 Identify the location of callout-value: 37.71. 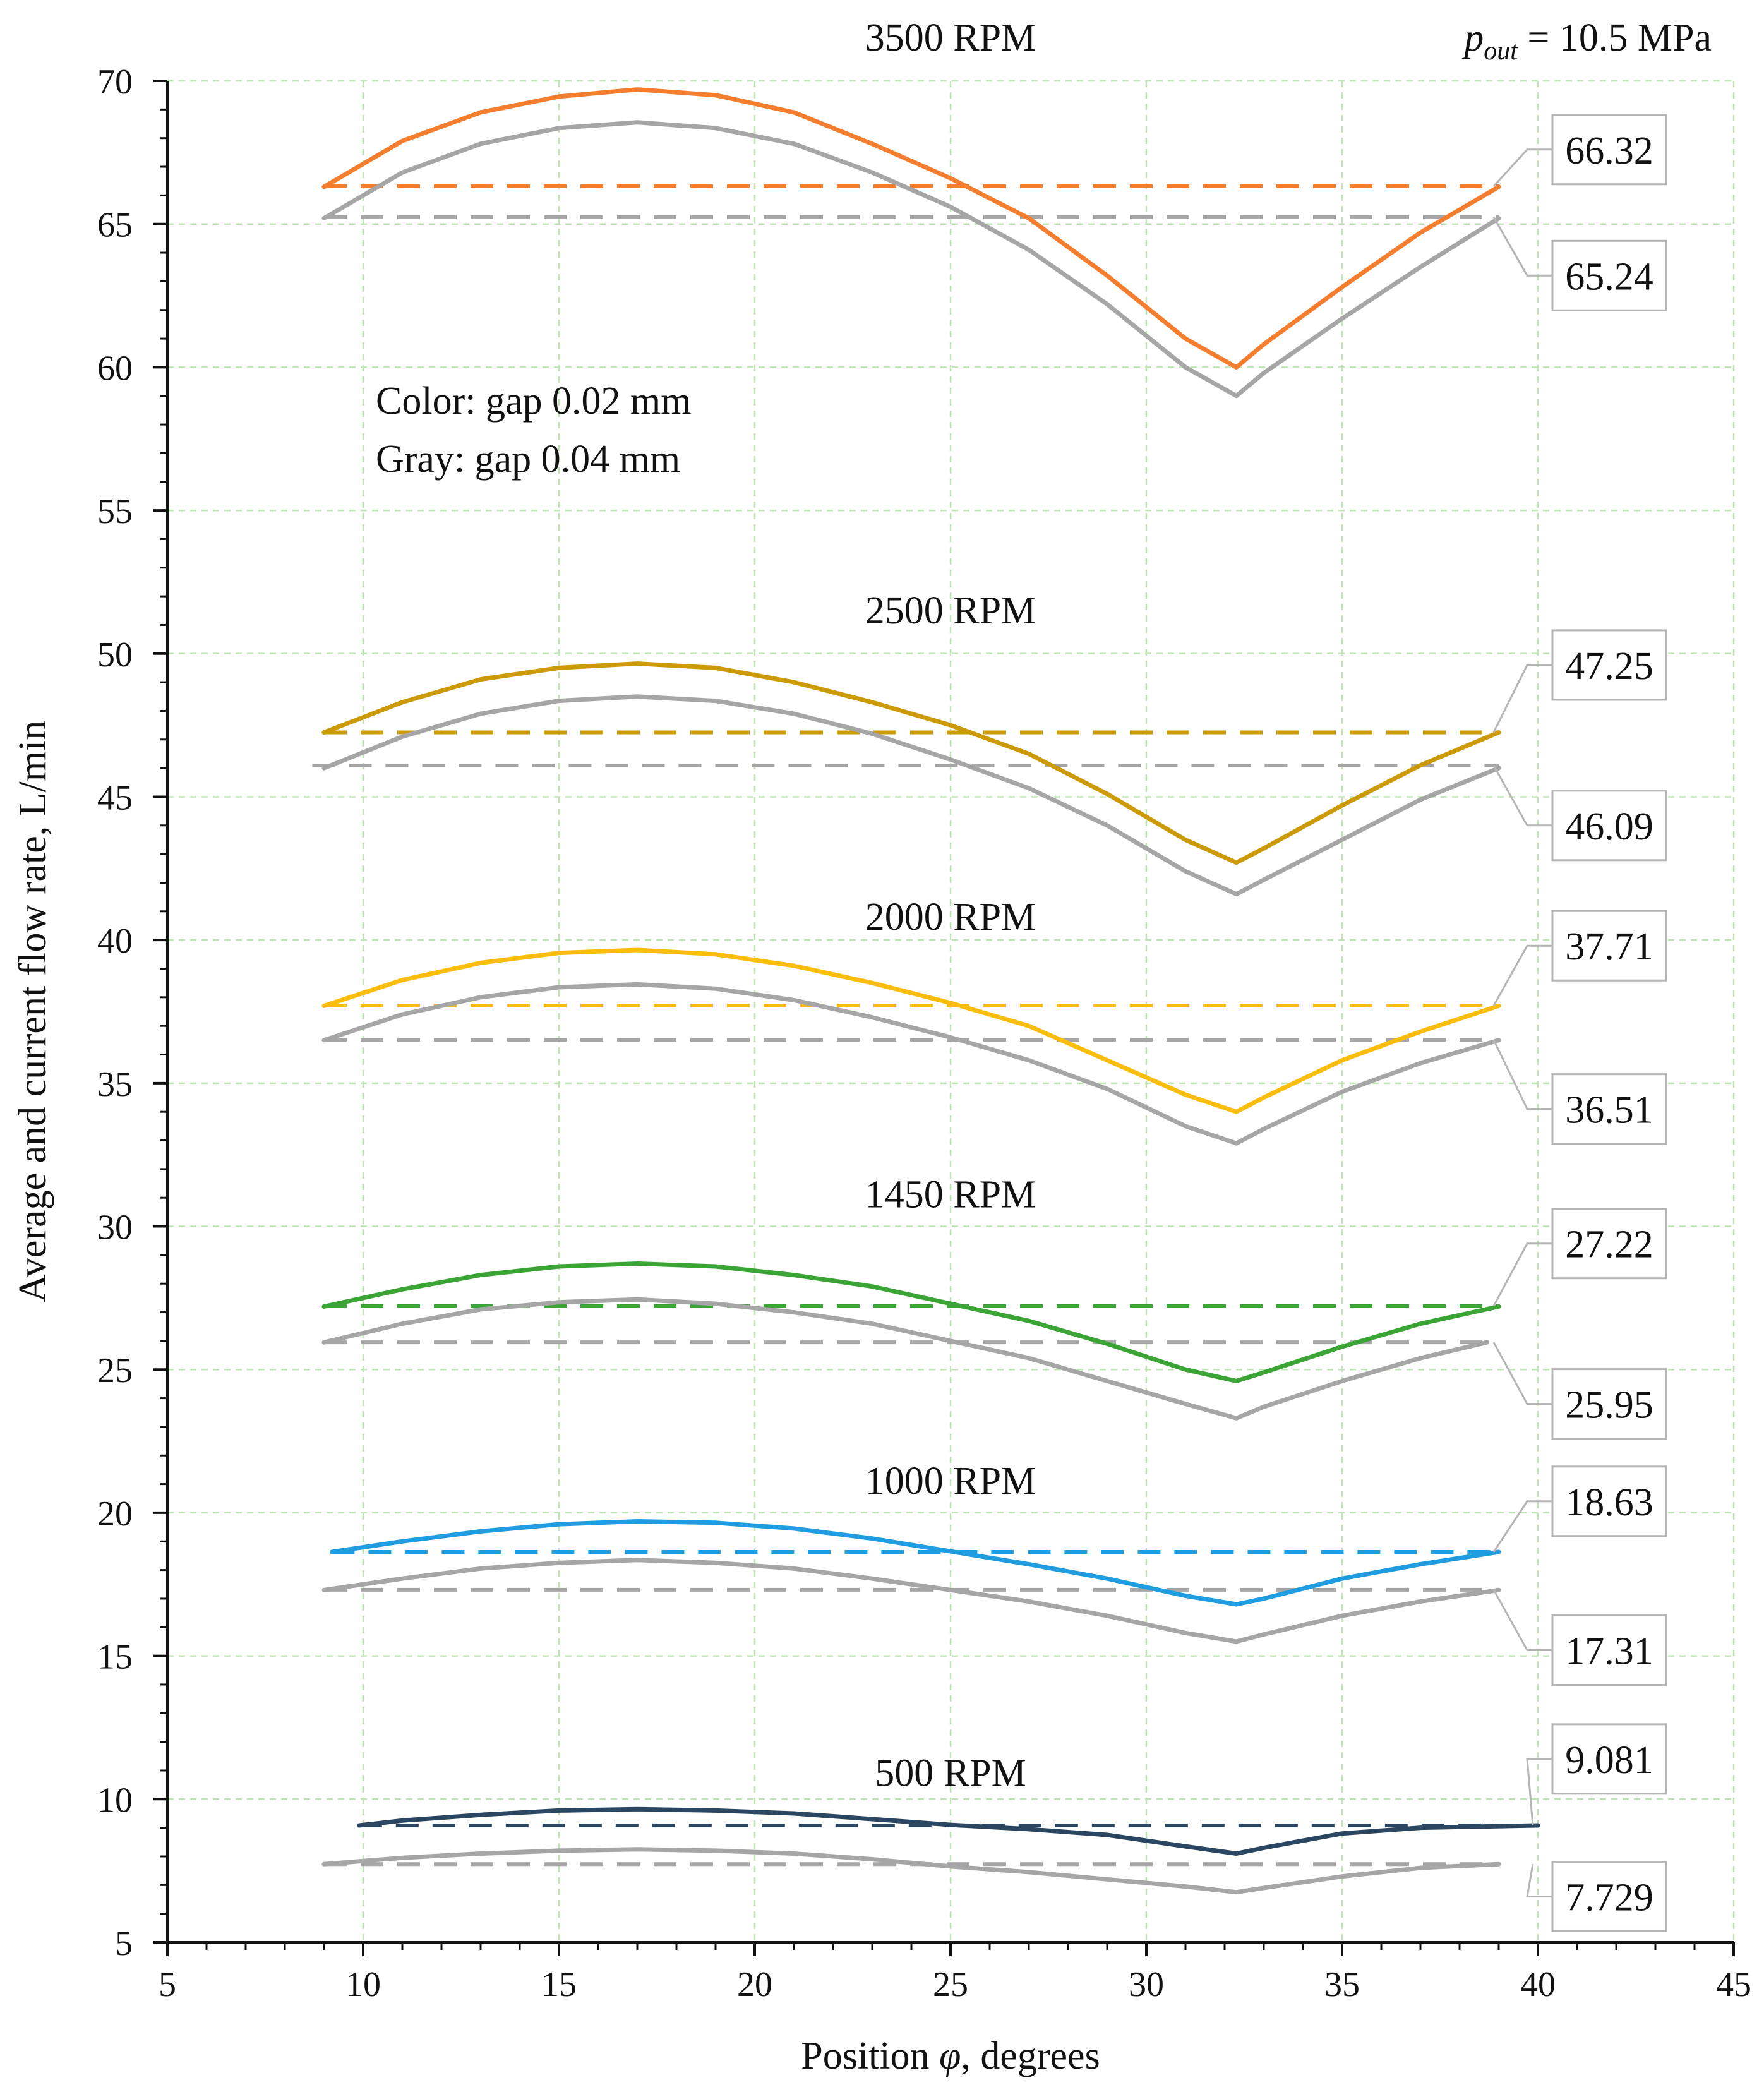
(1609, 946).